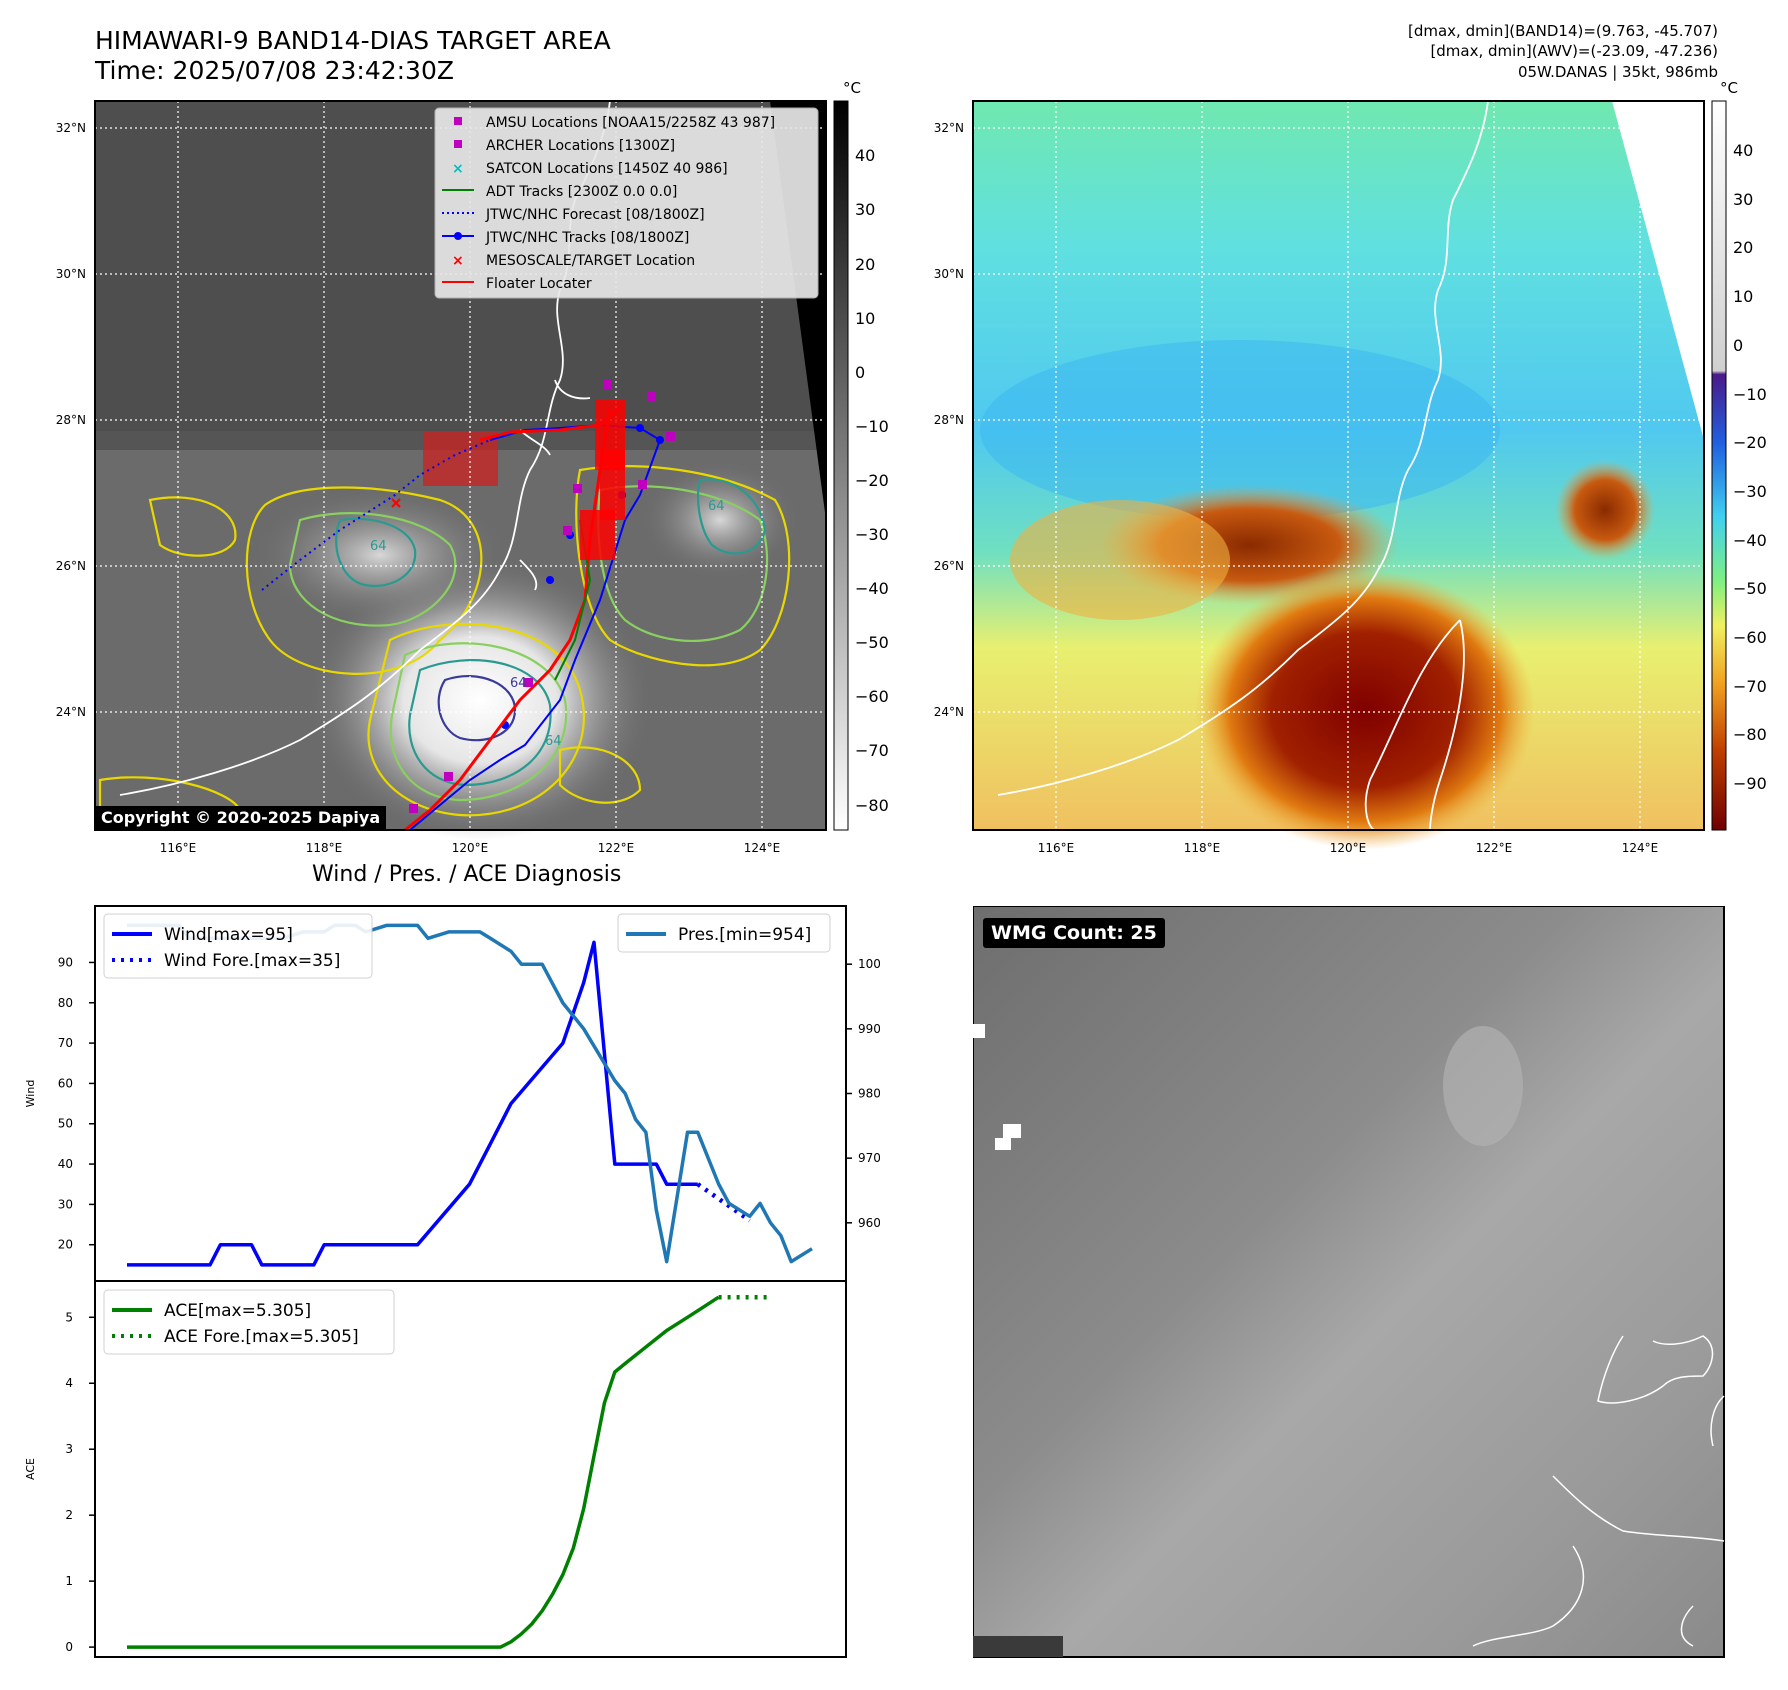 This screenshot has width=1788, height=1690. What do you see at coordinates (1738, 345) in the screenshot?
I see `wv-cbar-tick: 0` at bounding box center [1738, 345].